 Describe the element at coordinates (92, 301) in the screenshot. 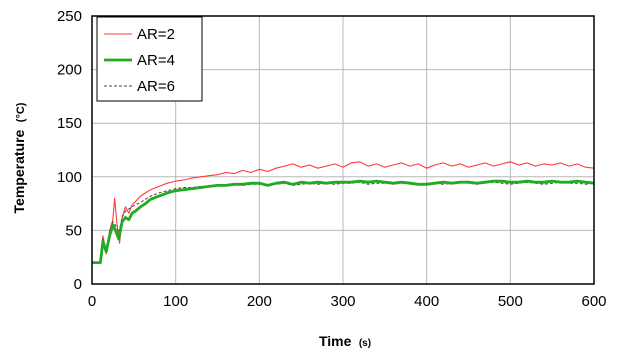

I see `x-tick-label: 0` at that location.